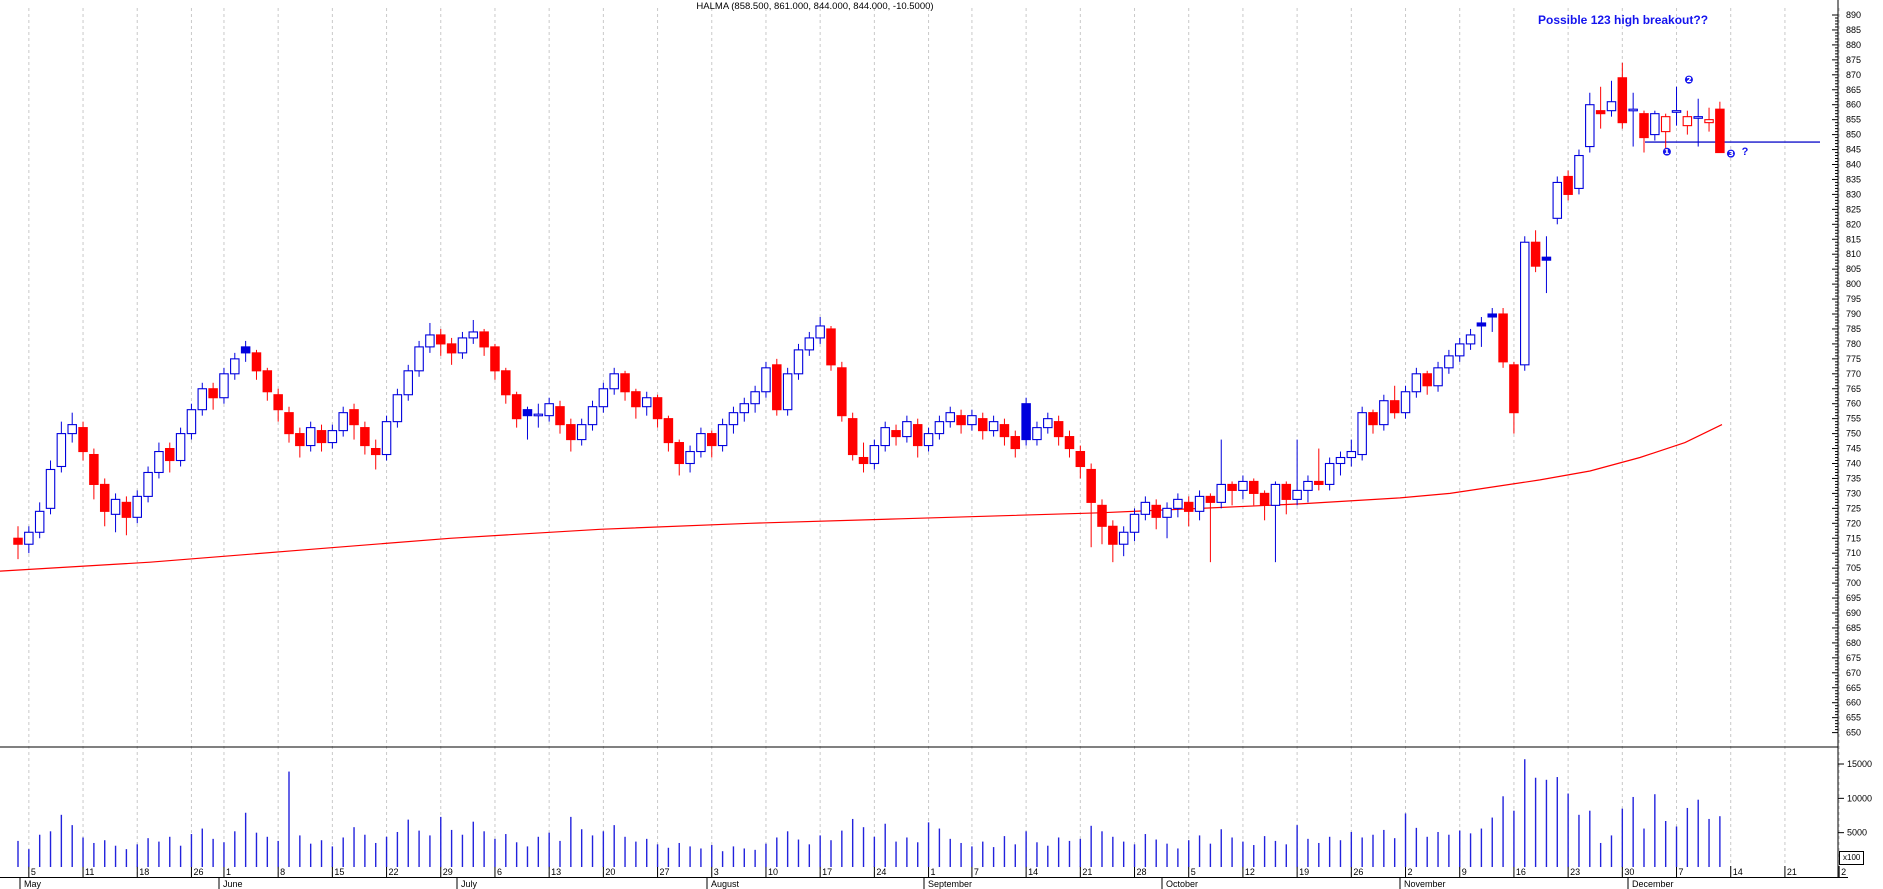 The image size is (1883, 889). What do you see at coordinates (1853, 329) in the screenshot?
I see `price-axis-label: 785` at bounding box center [1853, 329].